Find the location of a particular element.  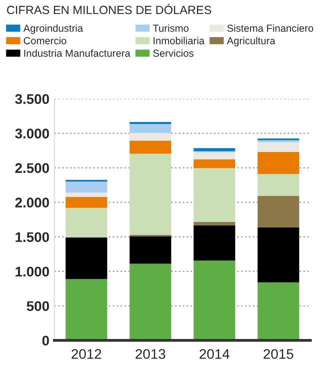

legend-label: Sistema Financiero is located at coordinates (270, 28).